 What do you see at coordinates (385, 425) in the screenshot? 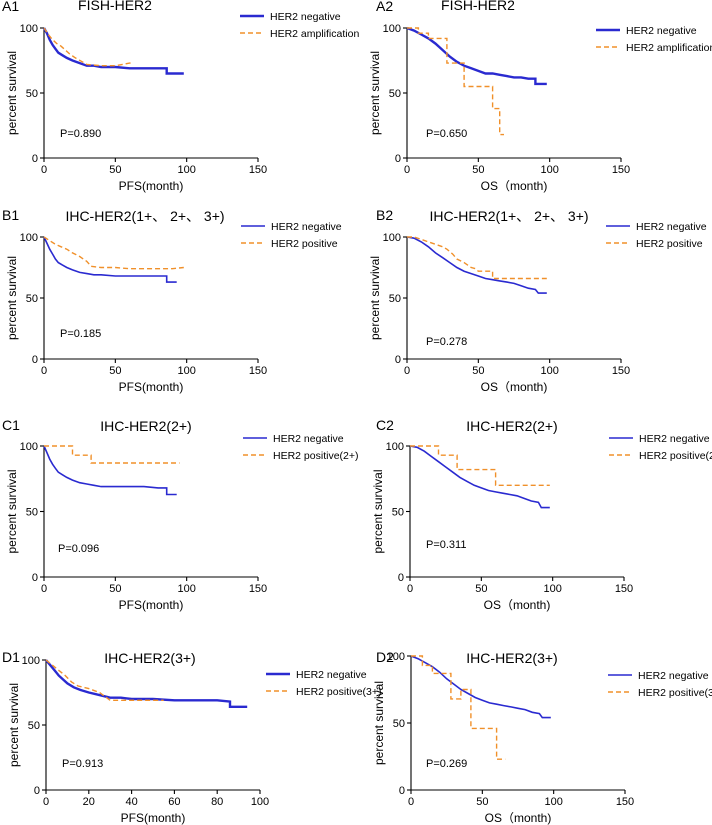
I see `panel-label: C2` at bounding box center [385, 425].